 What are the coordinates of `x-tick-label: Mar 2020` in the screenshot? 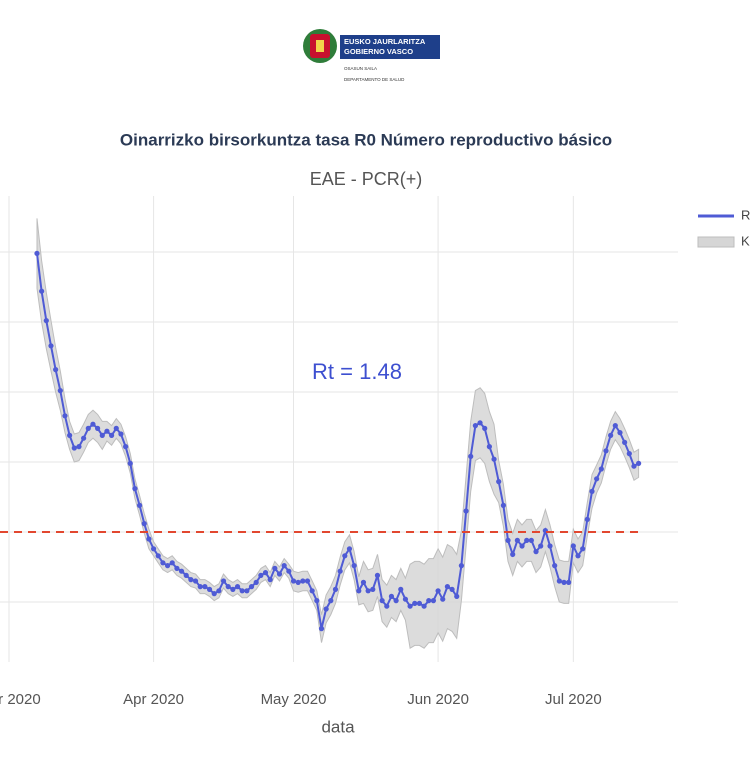 It's located at (20, 699).